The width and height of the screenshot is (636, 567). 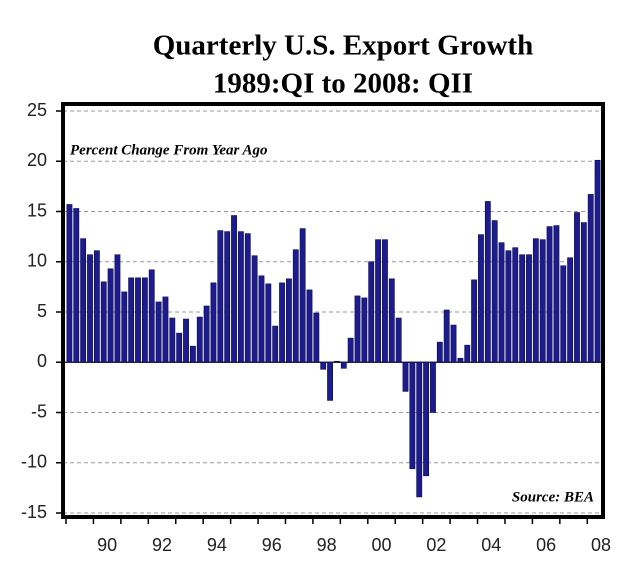 What do you see at coordinates (546, 545) in the screenshot?
I see `x-tick-label: 06` at bounding box center [546, 545].